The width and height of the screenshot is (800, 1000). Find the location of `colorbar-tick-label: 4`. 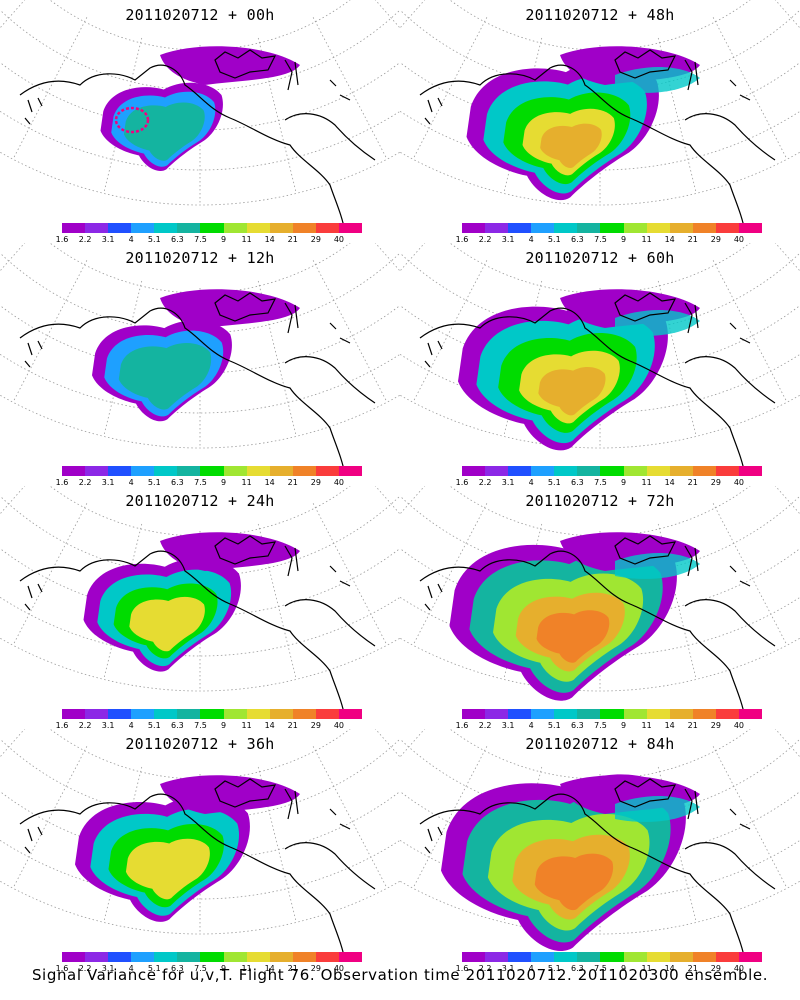

colorbar-tick-label: 4 is located at coordinates (531, 968).